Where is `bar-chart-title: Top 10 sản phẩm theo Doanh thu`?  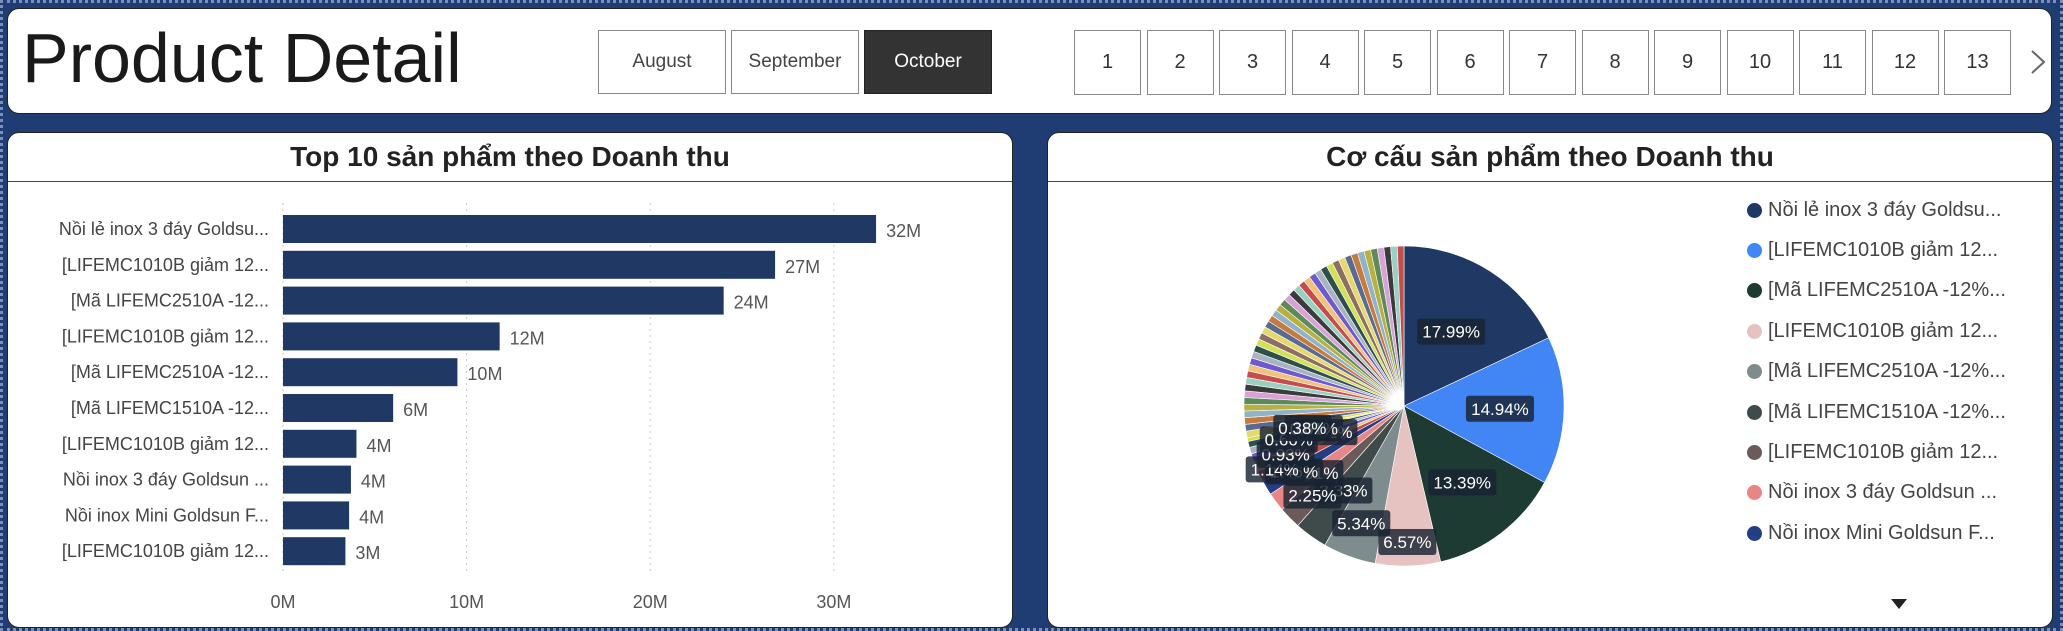 bar-chart-title: Top 10 sản phẩm theo Doanh thu is located at coordinates (510, 157).